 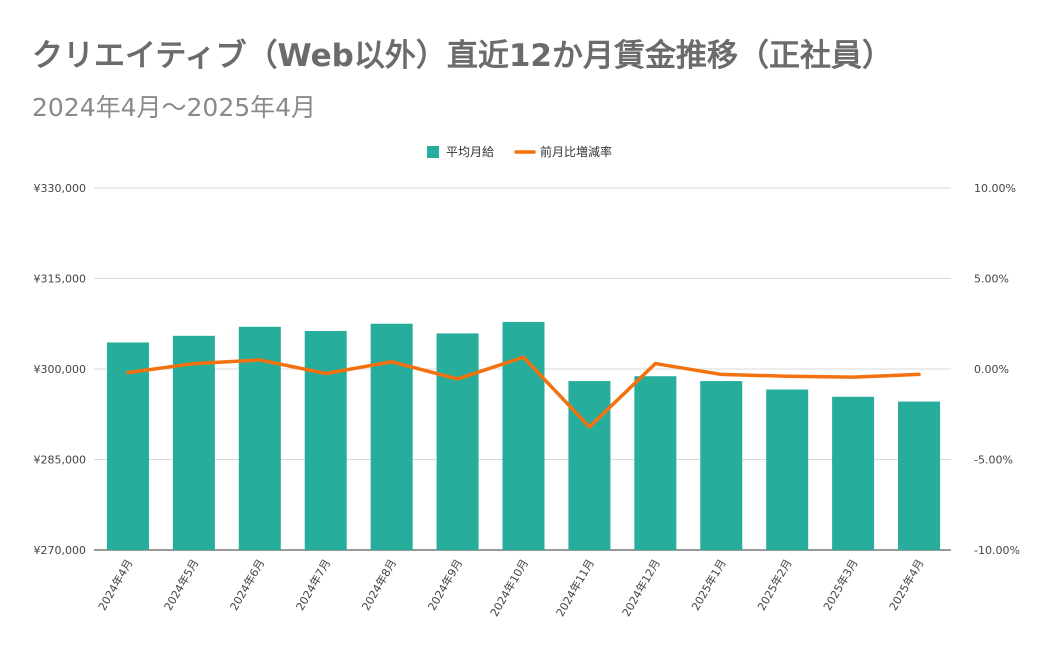 What do you see at coordinates (247, 585) in the screenshot?
I see `x-tick-label: 2024年6月` at bounding box center [247, 585].